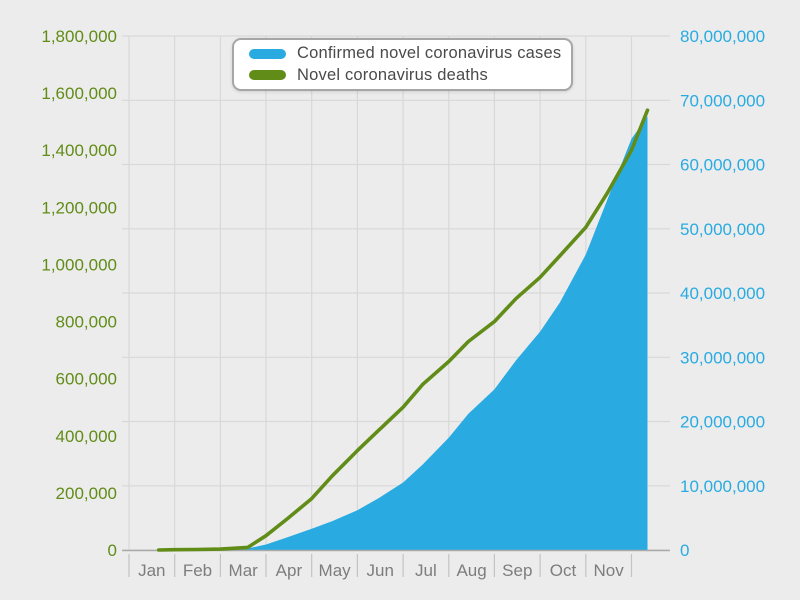  What do you see at coordinates (517, 570) in the screenshot?
I see `x-axis-month-label: Sep` at bounding box center [517, 570].